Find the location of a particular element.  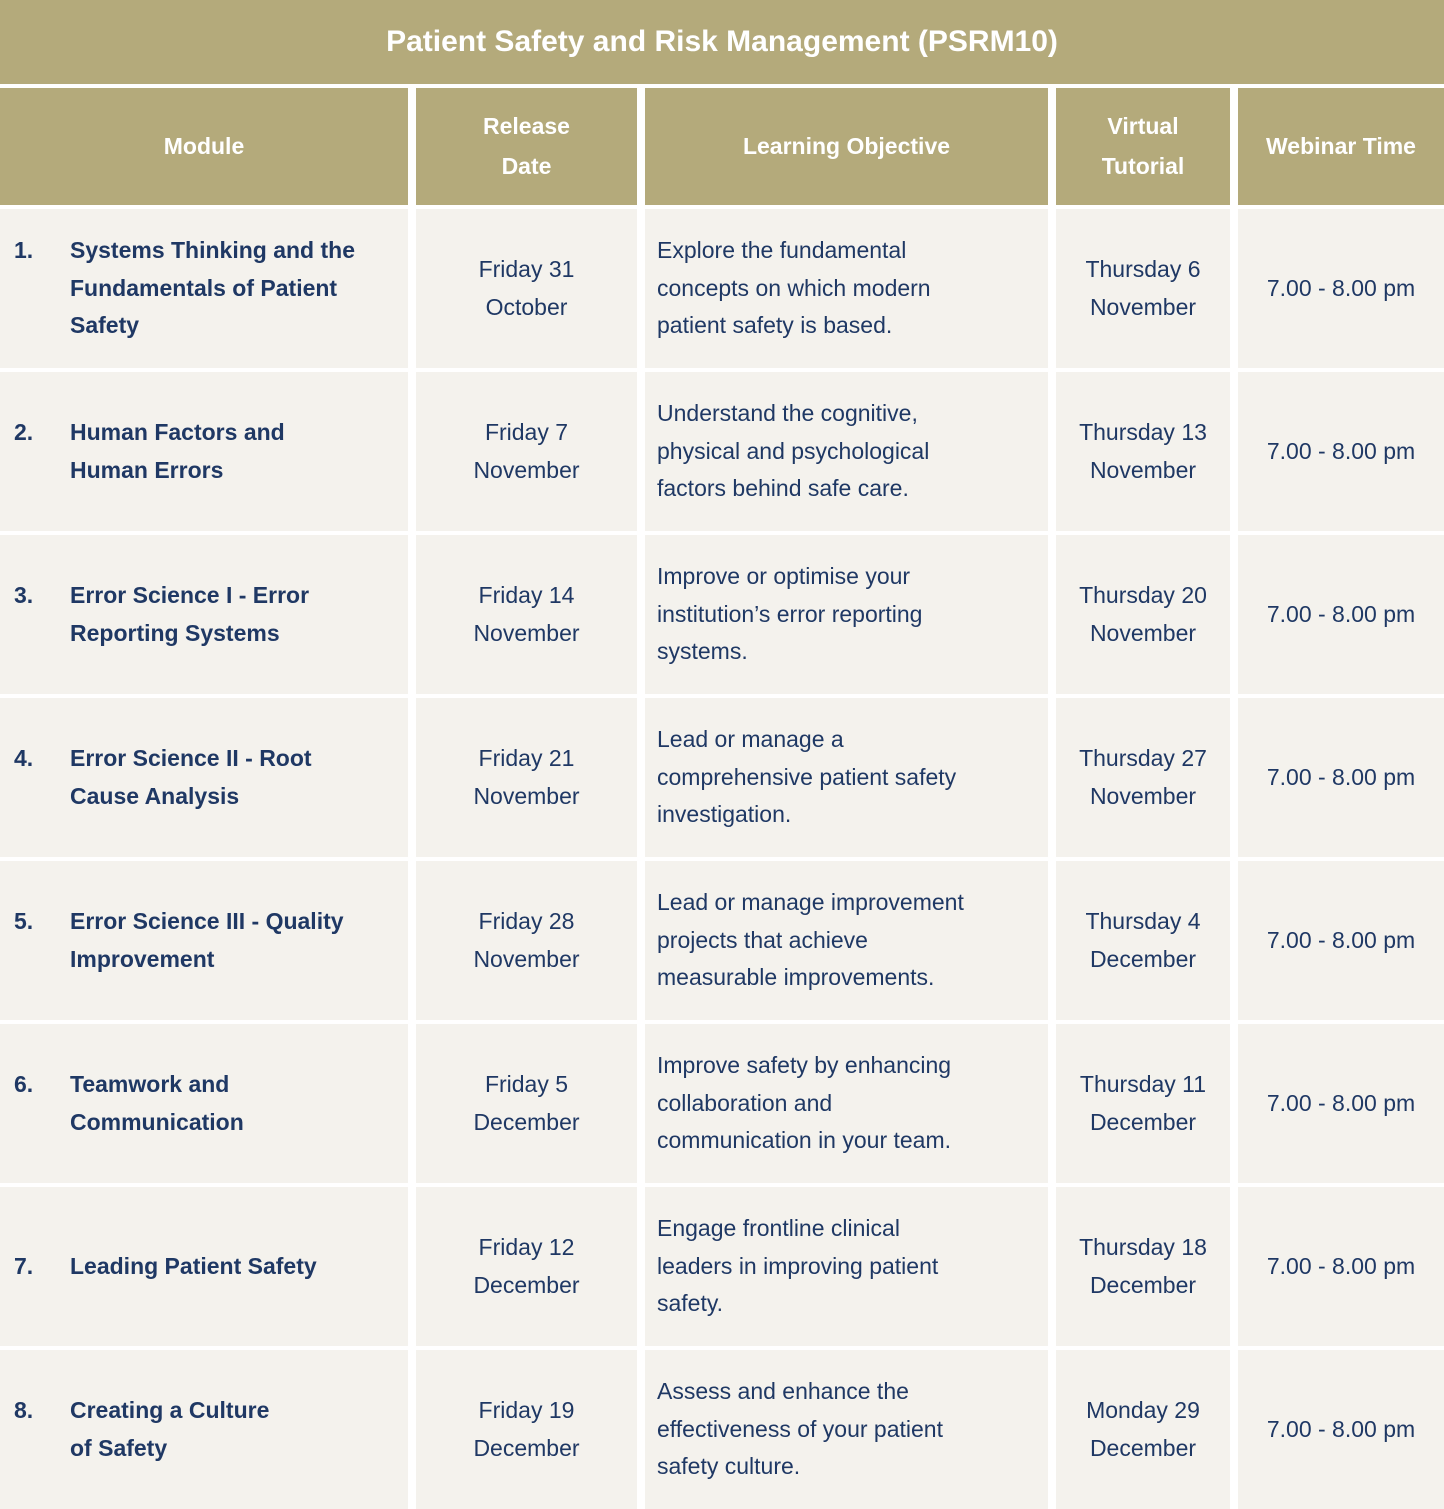

release-date-cell: Friday 14 November is located at coordinates (526, 614).